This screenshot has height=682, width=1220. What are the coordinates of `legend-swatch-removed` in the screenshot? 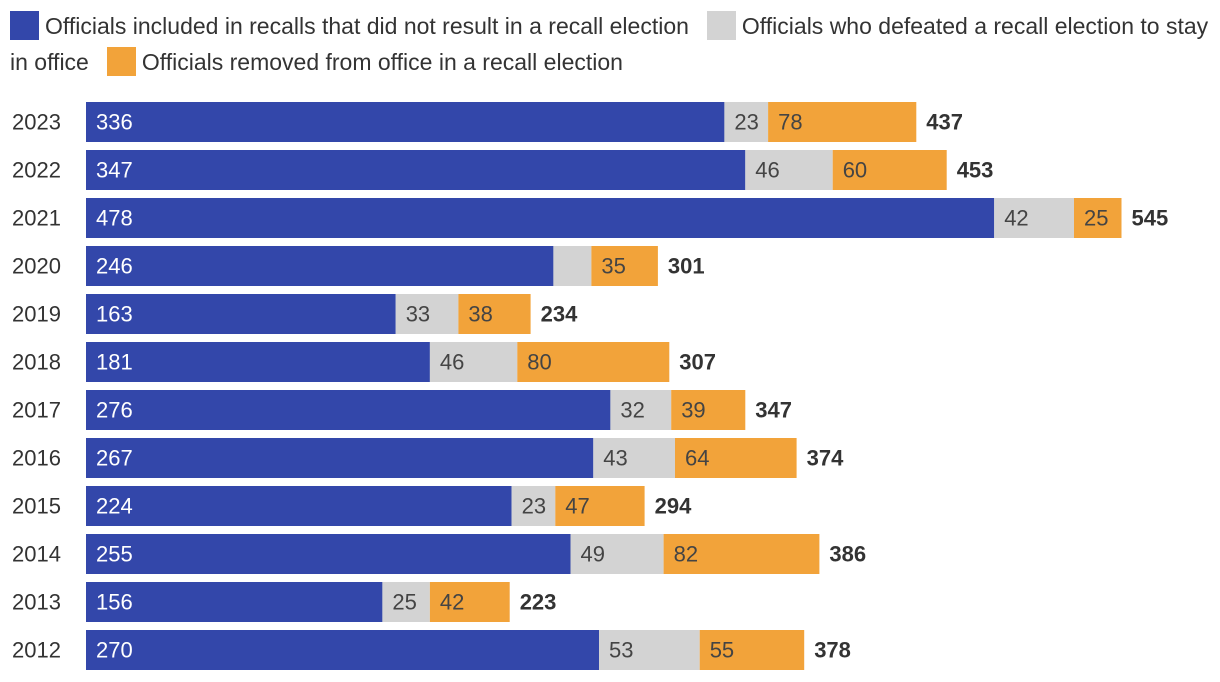 It's located at (121, 61).